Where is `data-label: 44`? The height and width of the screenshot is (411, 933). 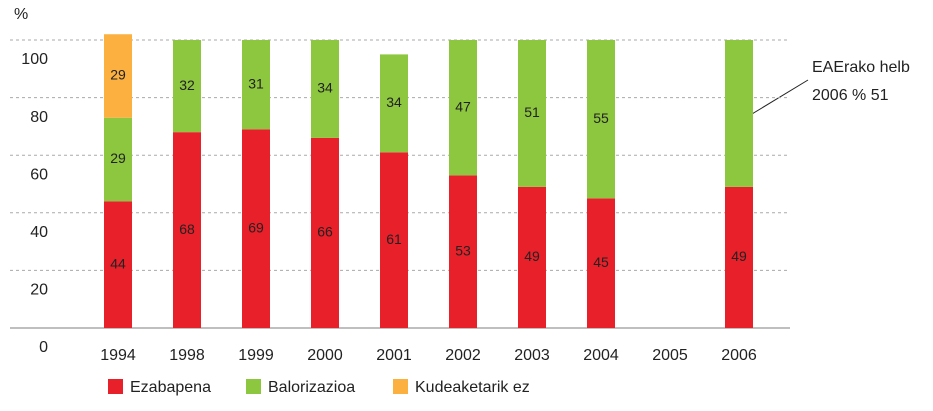 data-label: 44 is located at coordinates (118, 263).